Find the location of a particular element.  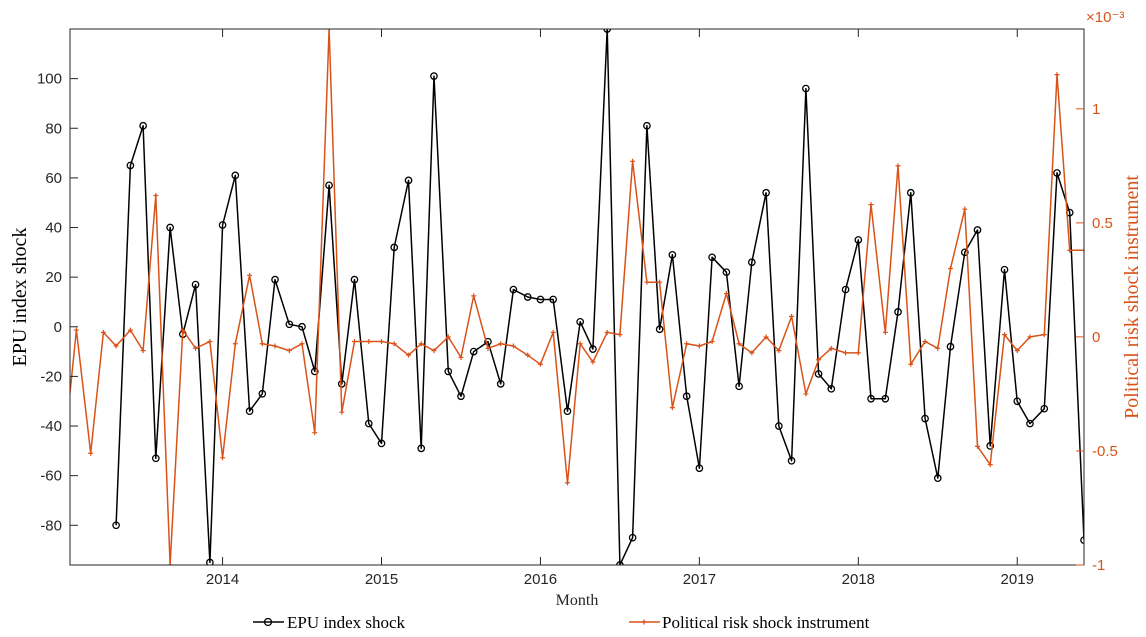

x-tick-label: 2014 is located at coordinates (222, 579).